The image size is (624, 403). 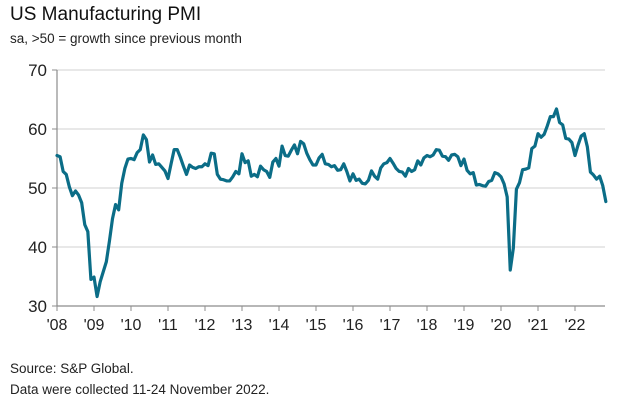 What do you see at coordinates (37, 188) in the screenshot?
I see `y-tick-label: 50` at bounding box center [37, 188].